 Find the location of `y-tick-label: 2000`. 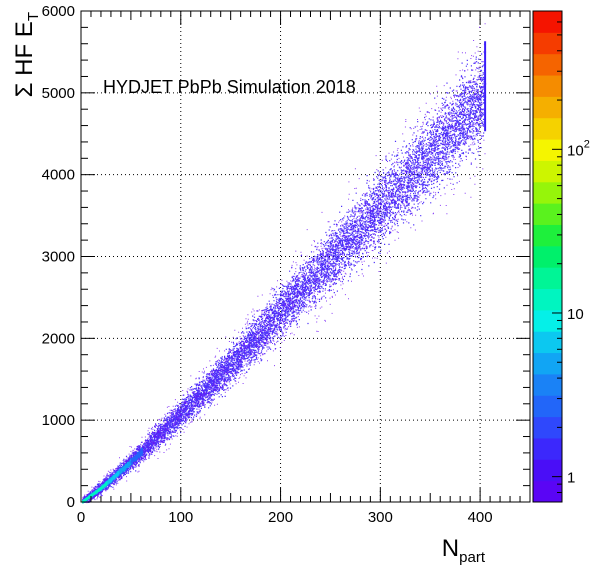

y-tick-label: 2000 is located at coordinates (58, 338).